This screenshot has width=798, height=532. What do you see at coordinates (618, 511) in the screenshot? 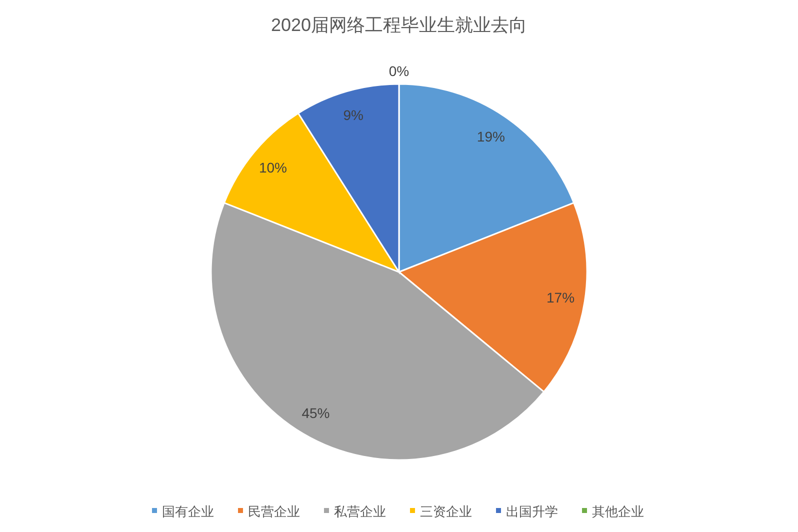
I see `legend-label: 其他企业` at bounding box center [618, 511].